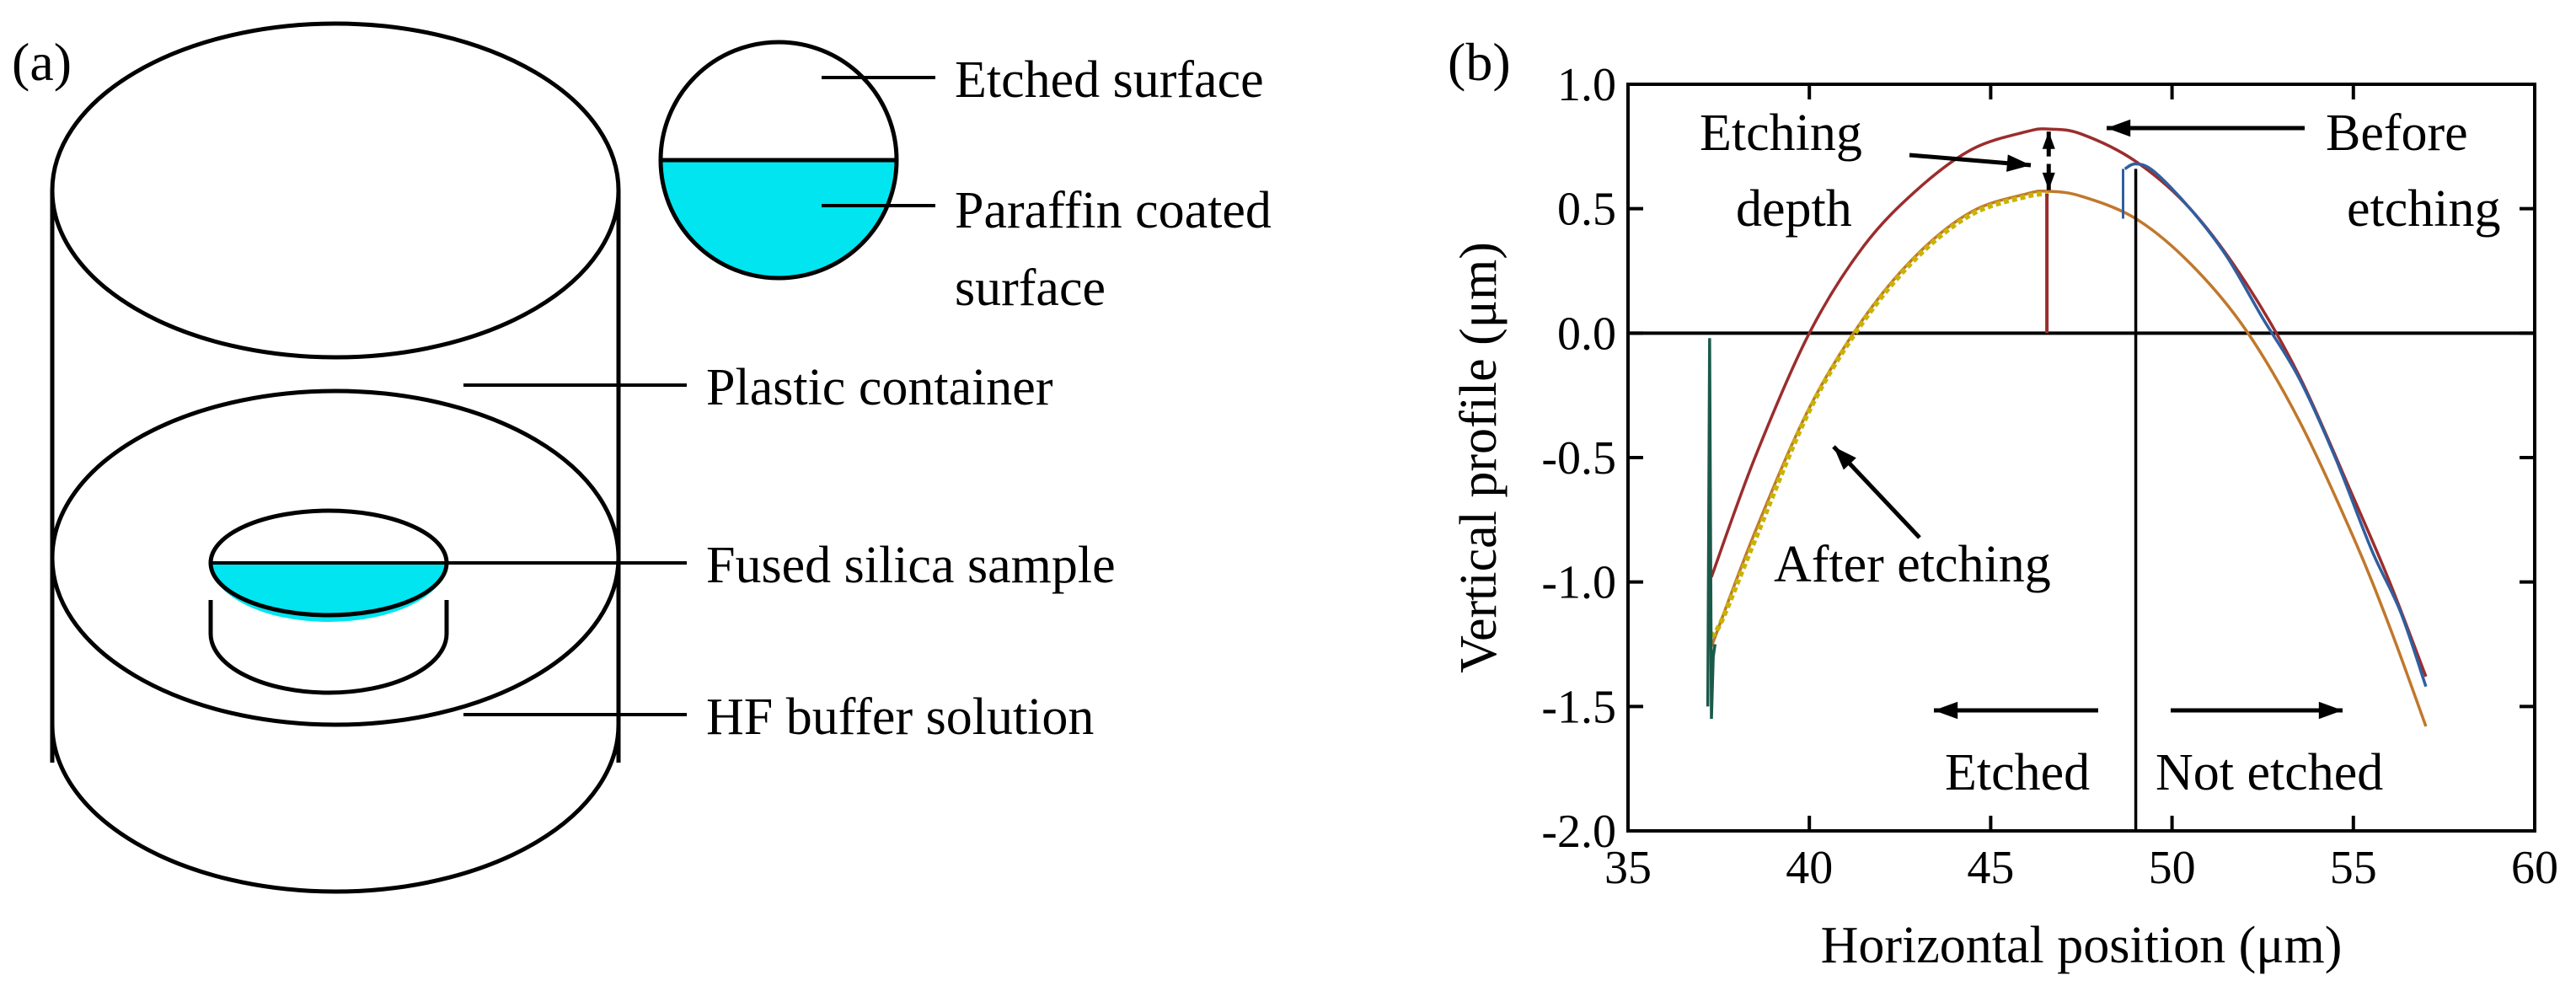 The image size is (2576, 991). I want to click on y-axis-title: Vertical profile (μm), so click(1479, 458).